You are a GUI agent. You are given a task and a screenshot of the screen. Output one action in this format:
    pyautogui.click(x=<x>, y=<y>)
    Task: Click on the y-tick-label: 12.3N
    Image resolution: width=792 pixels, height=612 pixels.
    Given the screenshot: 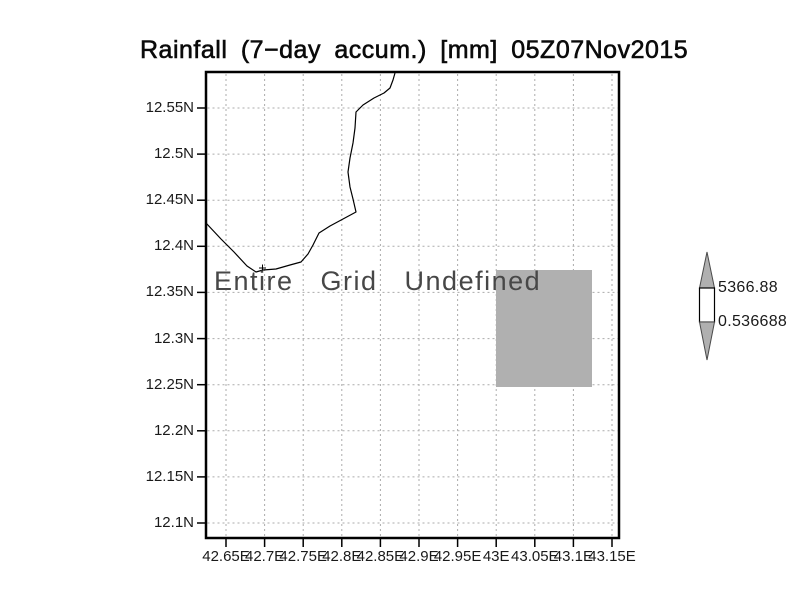 What is the action you would take?
    pyautogui.click(x=173, y=338)
    